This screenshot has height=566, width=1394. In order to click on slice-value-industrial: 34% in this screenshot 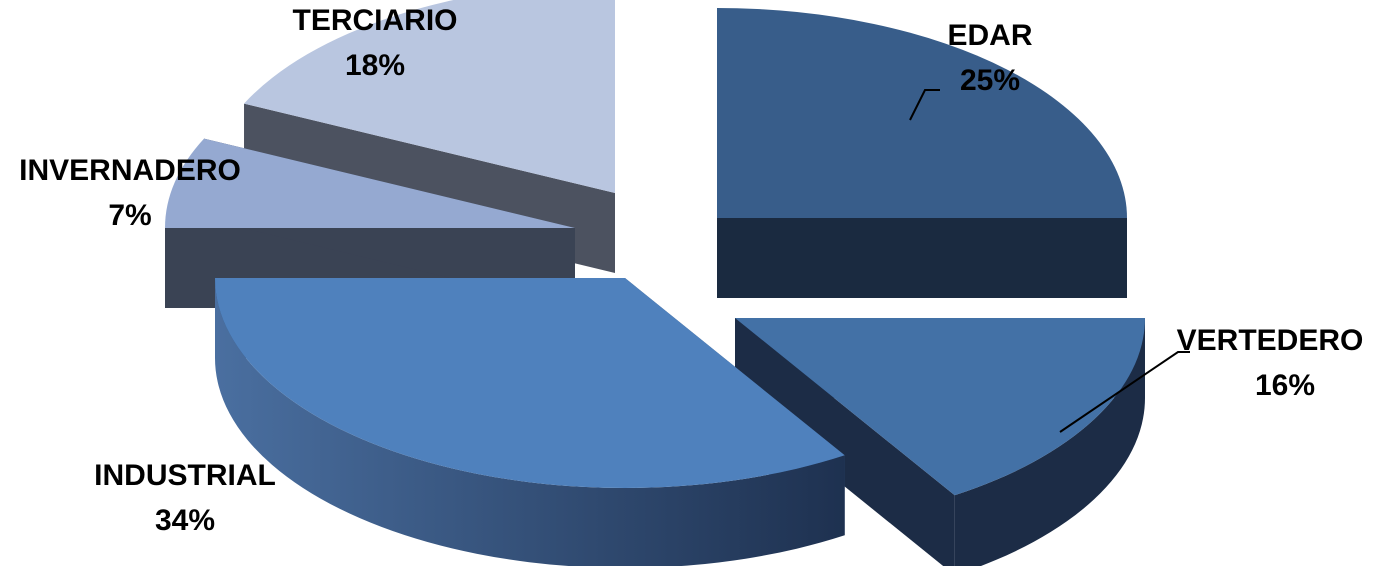, I will do `click(185, 520)`.